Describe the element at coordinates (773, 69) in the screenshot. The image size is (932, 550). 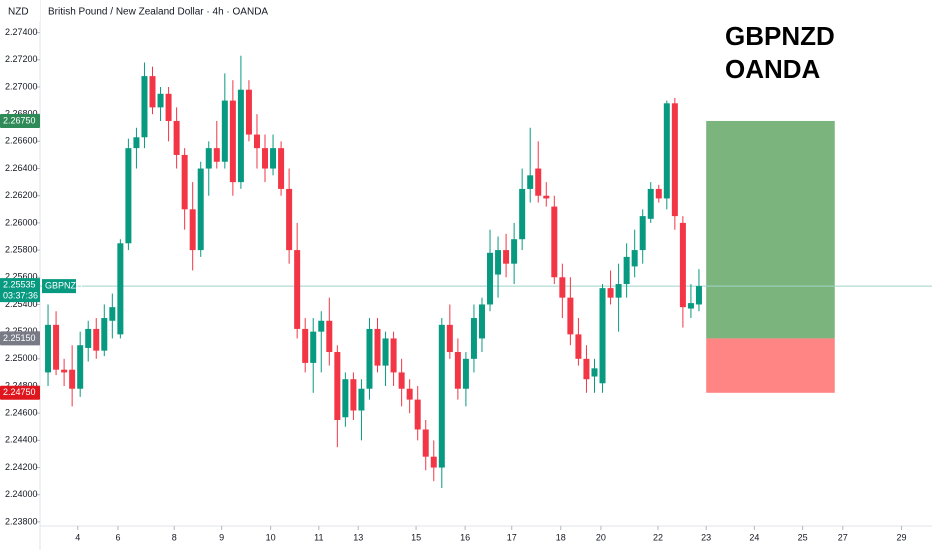
I see `annotation: OANDA` at that location.